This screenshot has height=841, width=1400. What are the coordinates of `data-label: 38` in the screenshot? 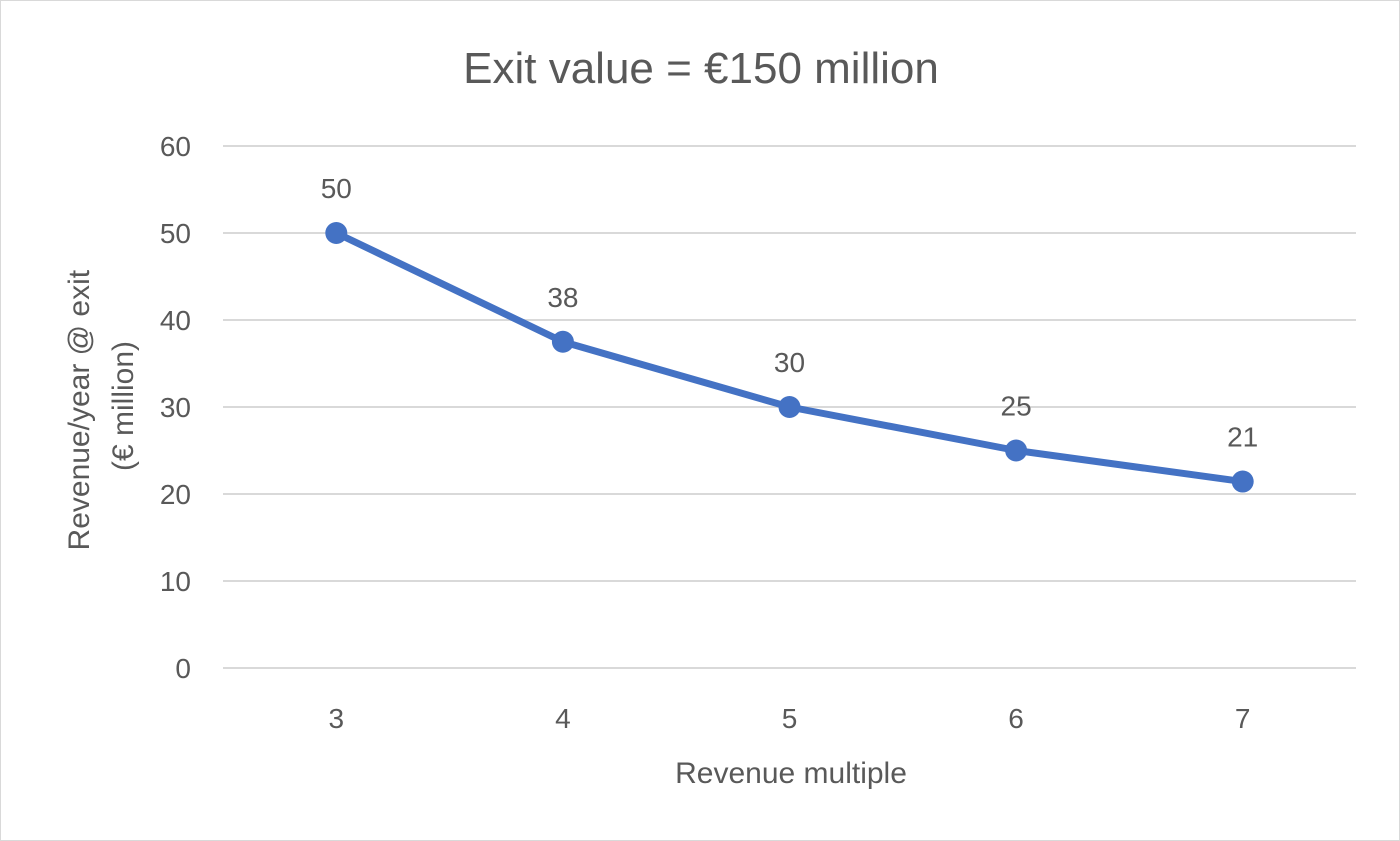 It's located at (562, 297).